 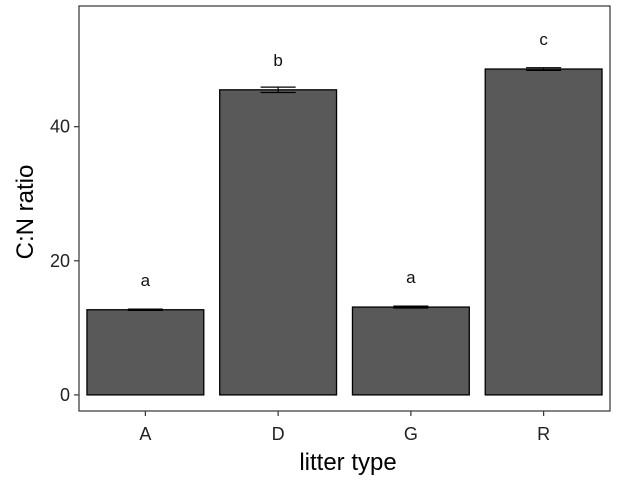 What do you see at coordinates (65, 395) in the screenshot?
I see `y-tick-label-0: 0` at bounding box center [65, 395].